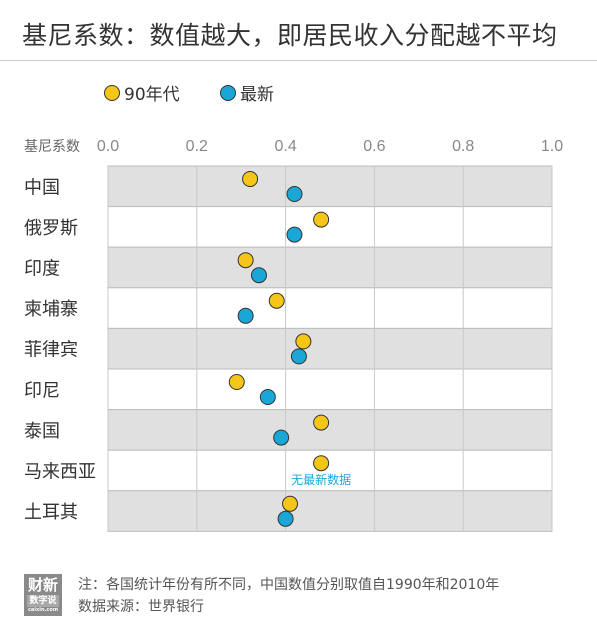 The image size is (597, 636). Describe the element at coordinates (42, 585) in the screenshot. I see `logo-text-main: 财新` at that location.